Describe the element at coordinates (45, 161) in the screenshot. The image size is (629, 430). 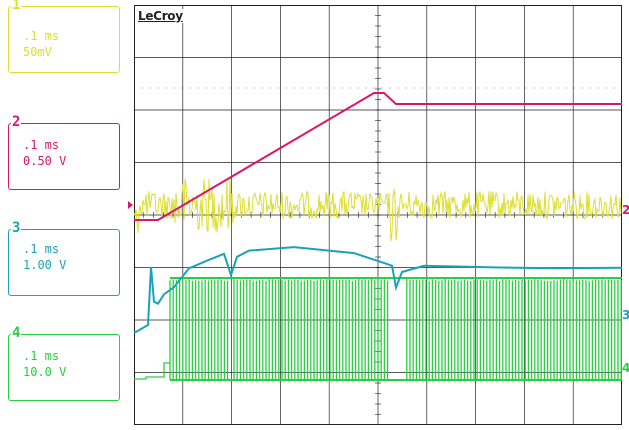
I see `channel-2-scale: 0.50 V` at that location.